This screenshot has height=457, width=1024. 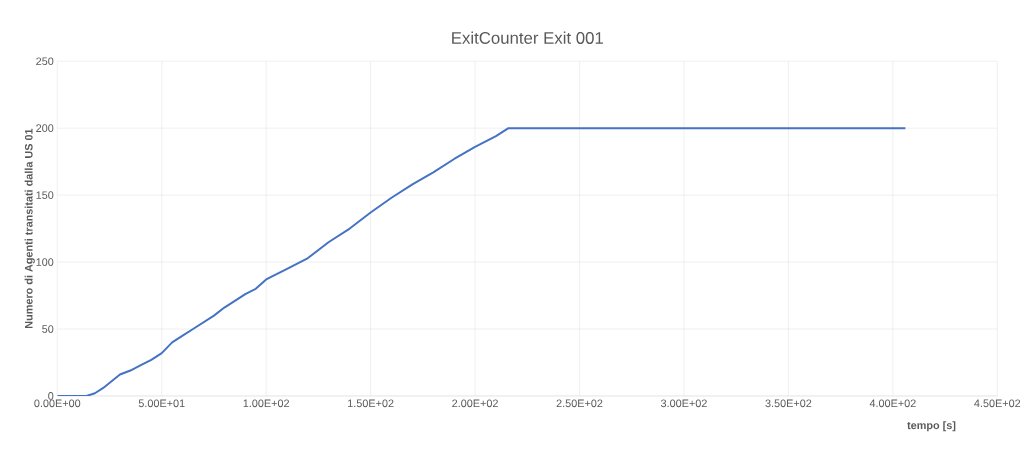 I want to click on y-axis-title: Numero di Agenti transitati dalla US 01, so click(x=29, y=228).